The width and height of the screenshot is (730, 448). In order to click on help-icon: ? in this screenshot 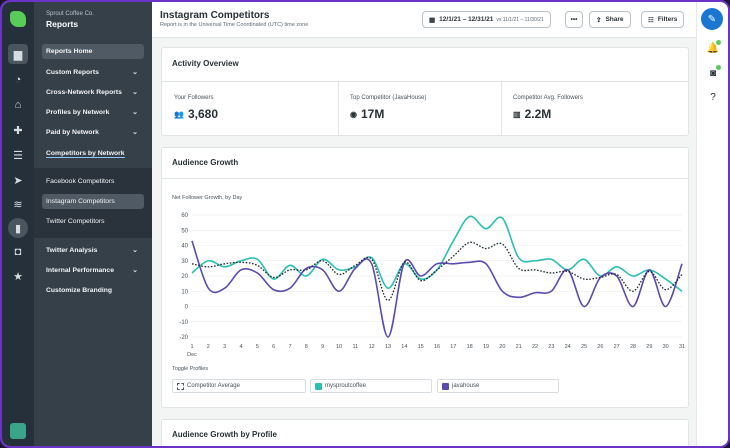, I will do `click(713, 97)`.